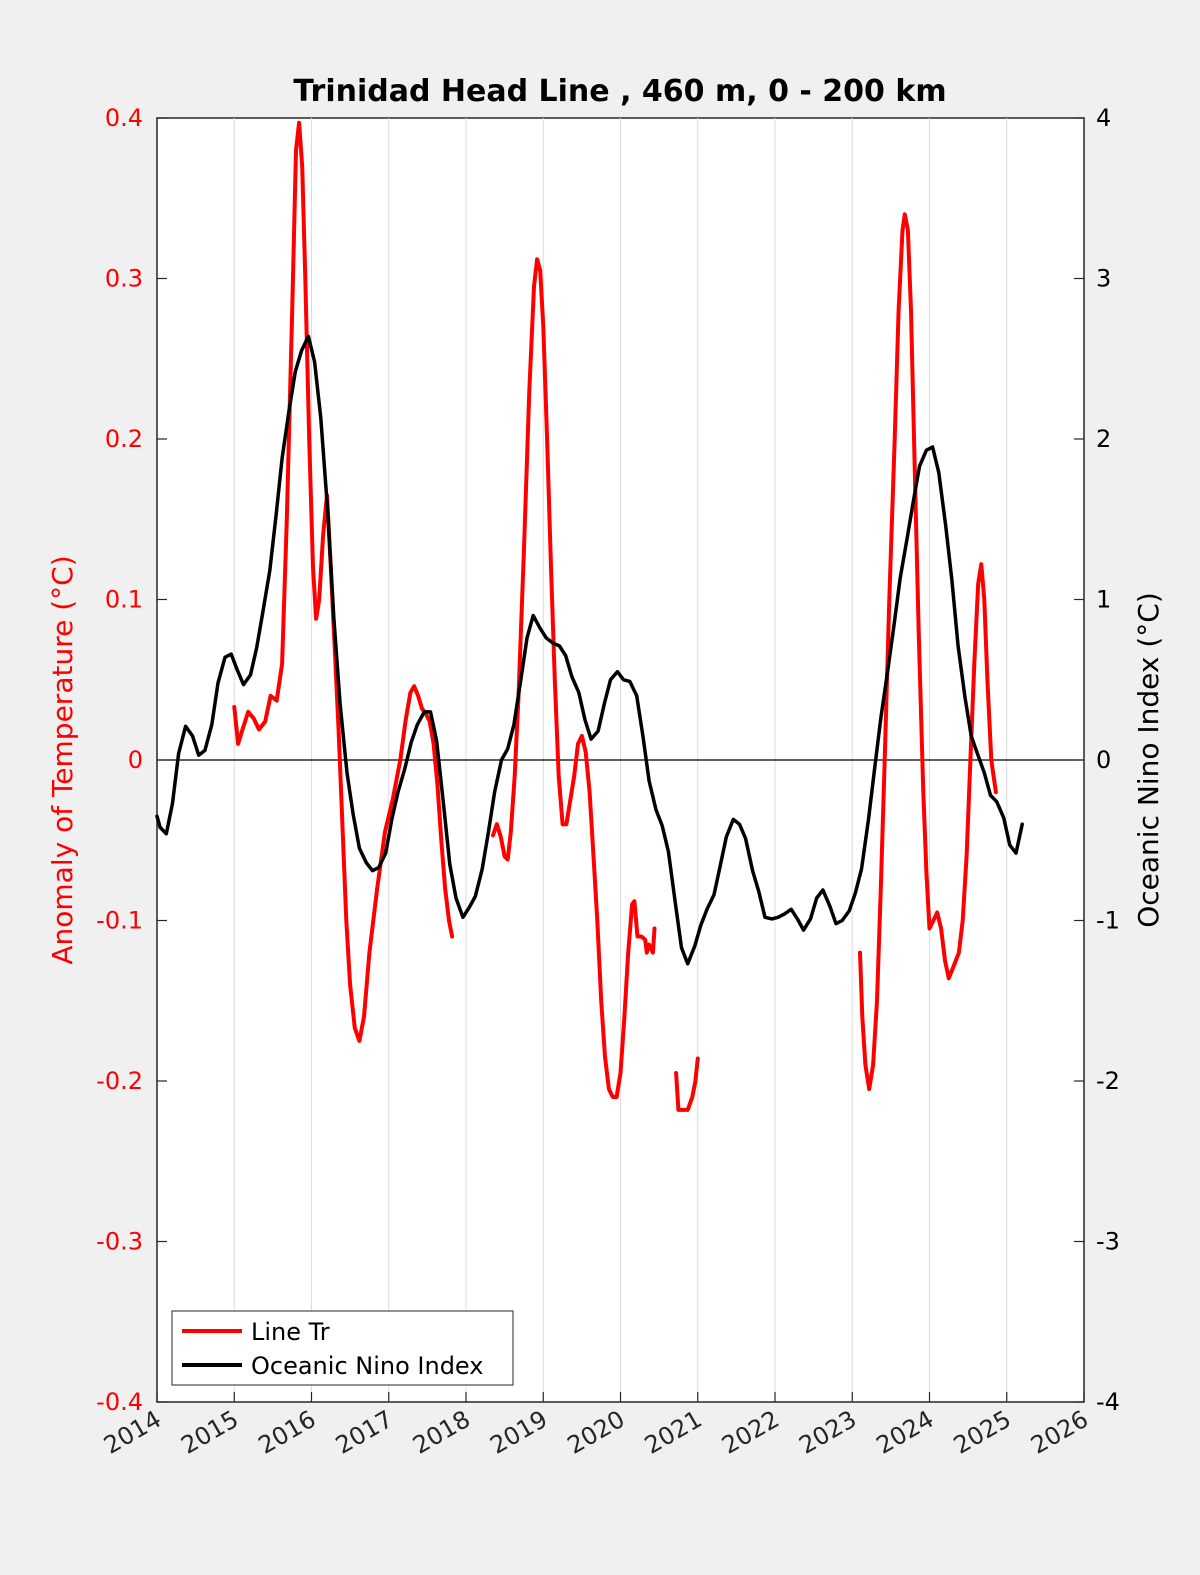 This screenshot has height=1575, width=1200. What do you see at coordinates (1108, 921) in the screenshot?
I see `right-tick-label: -1` at bounding box center [1108, 921].